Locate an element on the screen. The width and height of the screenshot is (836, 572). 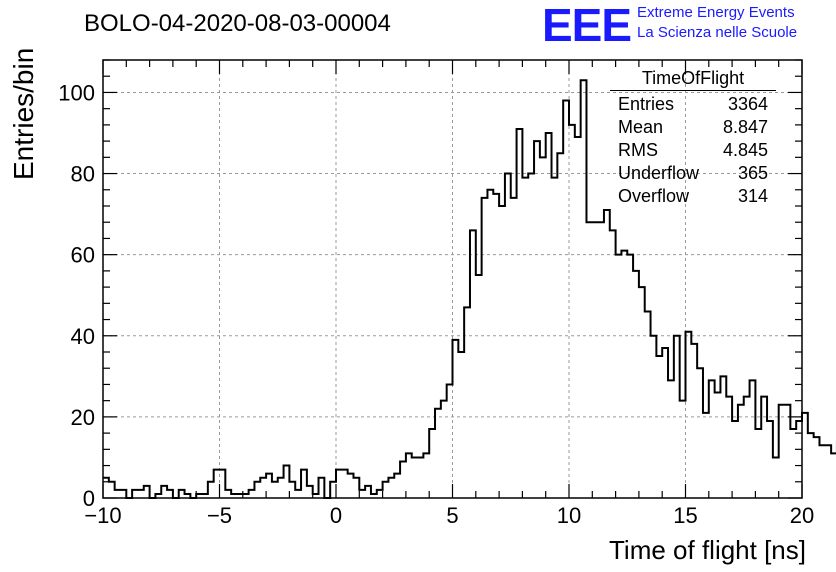
stats-label: Entries is located at coordinates (646, 104).